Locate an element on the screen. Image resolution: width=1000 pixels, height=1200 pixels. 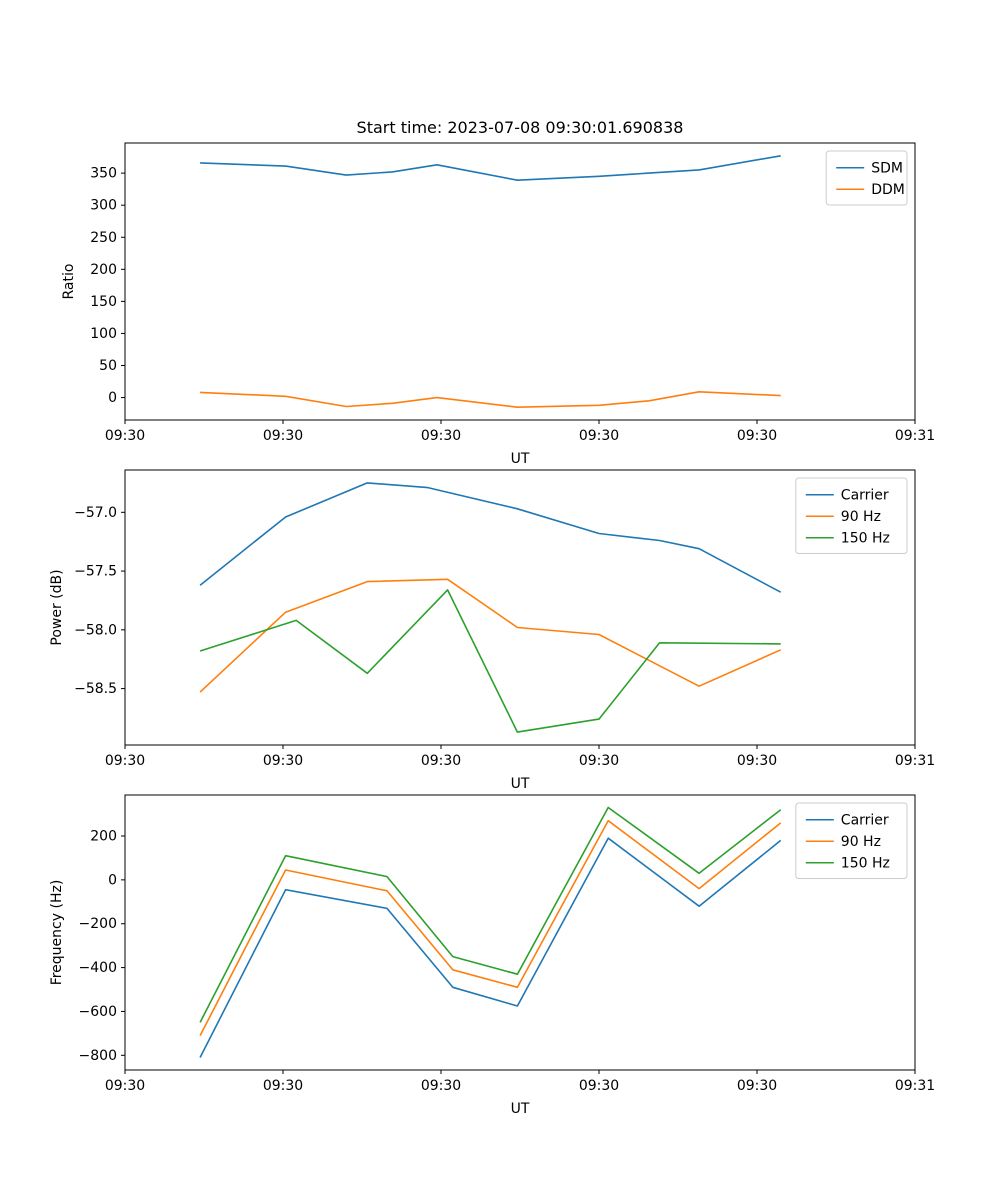
series-line-ddm is located at coordinates (490, 399).